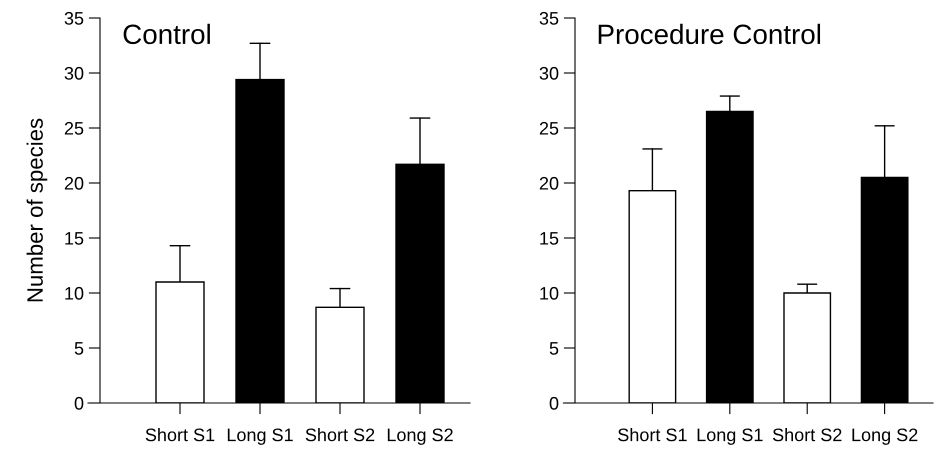  What do you see at coordinates (709, 34) in the screenshot?
I see `chart-title: Procedure Control` at bounding box center [709, 34].